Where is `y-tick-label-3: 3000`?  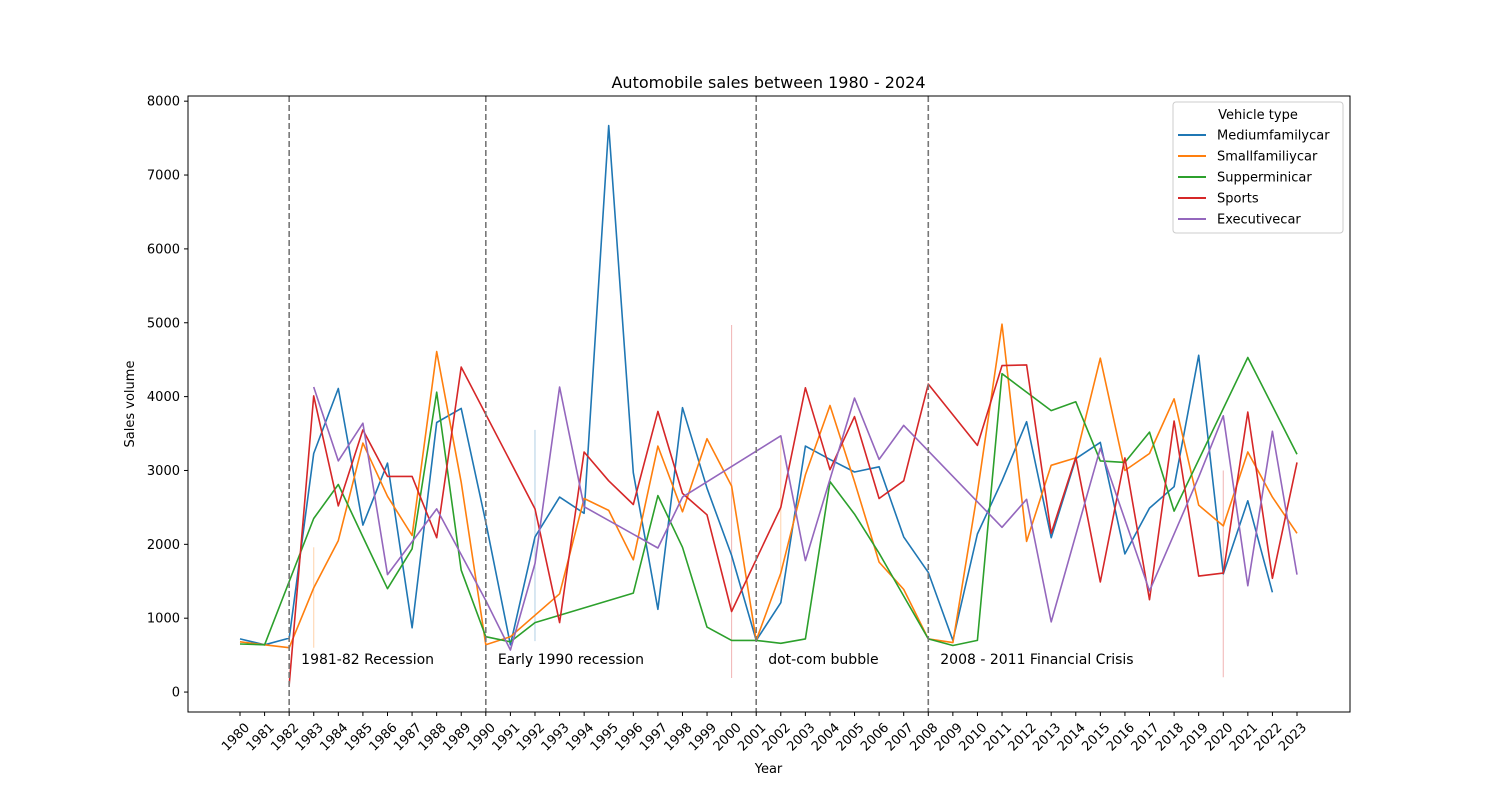
y-tick-label-3: 3000 is located at coordinates (163, 471).